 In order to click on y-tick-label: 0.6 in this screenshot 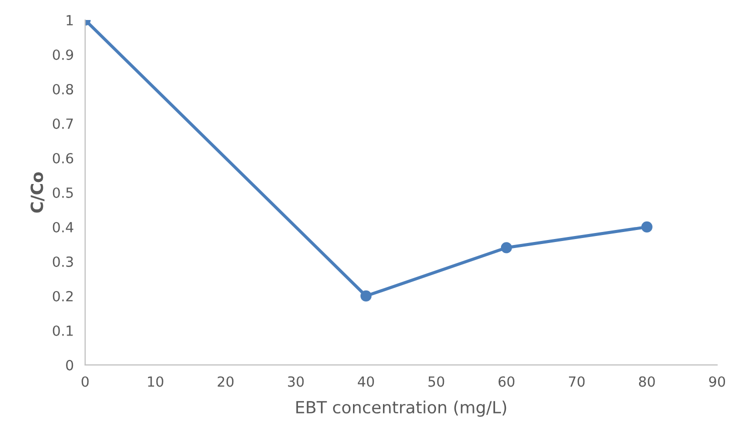, I will do `click(63, 158)`.